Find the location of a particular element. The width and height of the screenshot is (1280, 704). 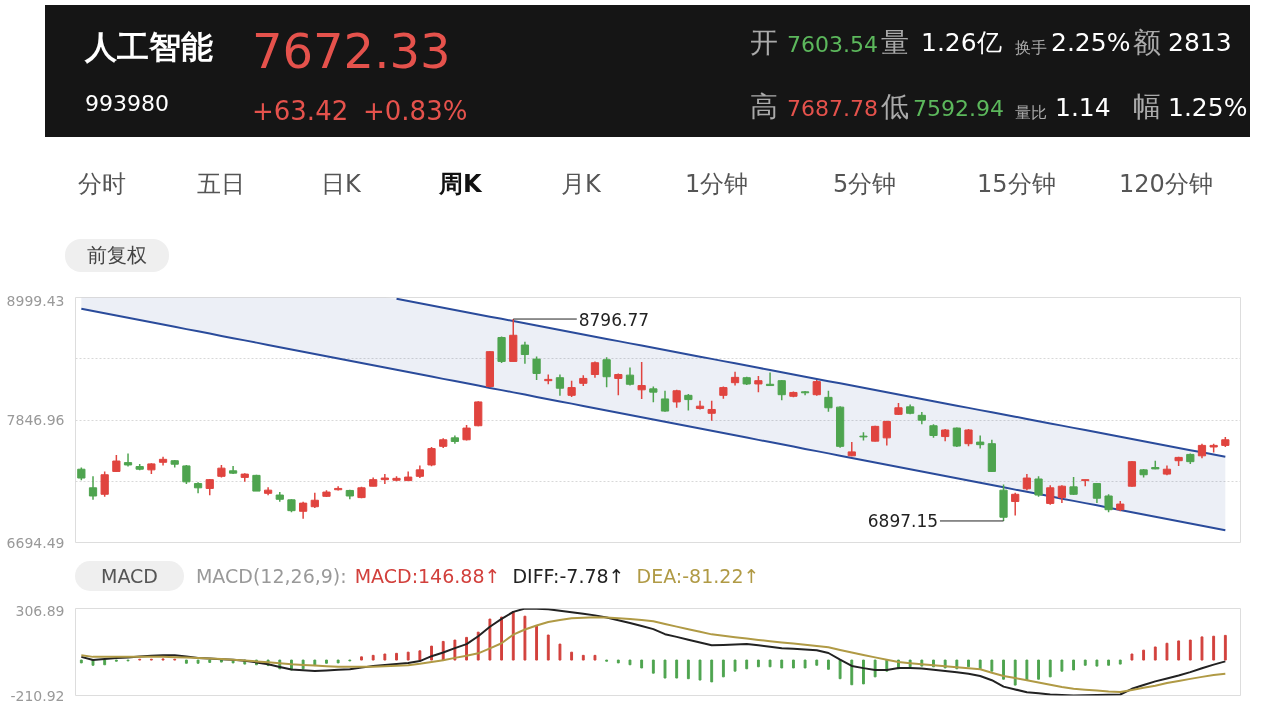

text: 1分钟 is located at coordinates (717, 184).